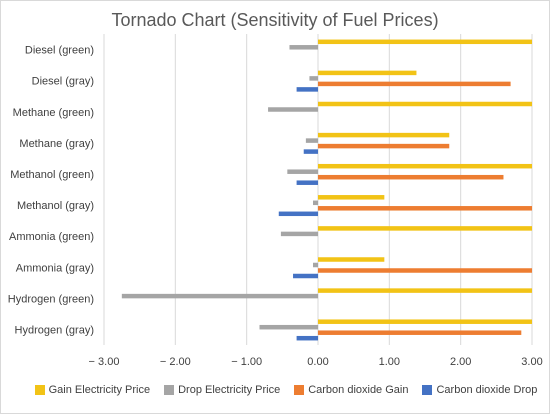  What do you see at coordinates (99, 390) in the screenshot?
I see `legend-label: Gain Electricity Price` at bounding box center [99, 390].